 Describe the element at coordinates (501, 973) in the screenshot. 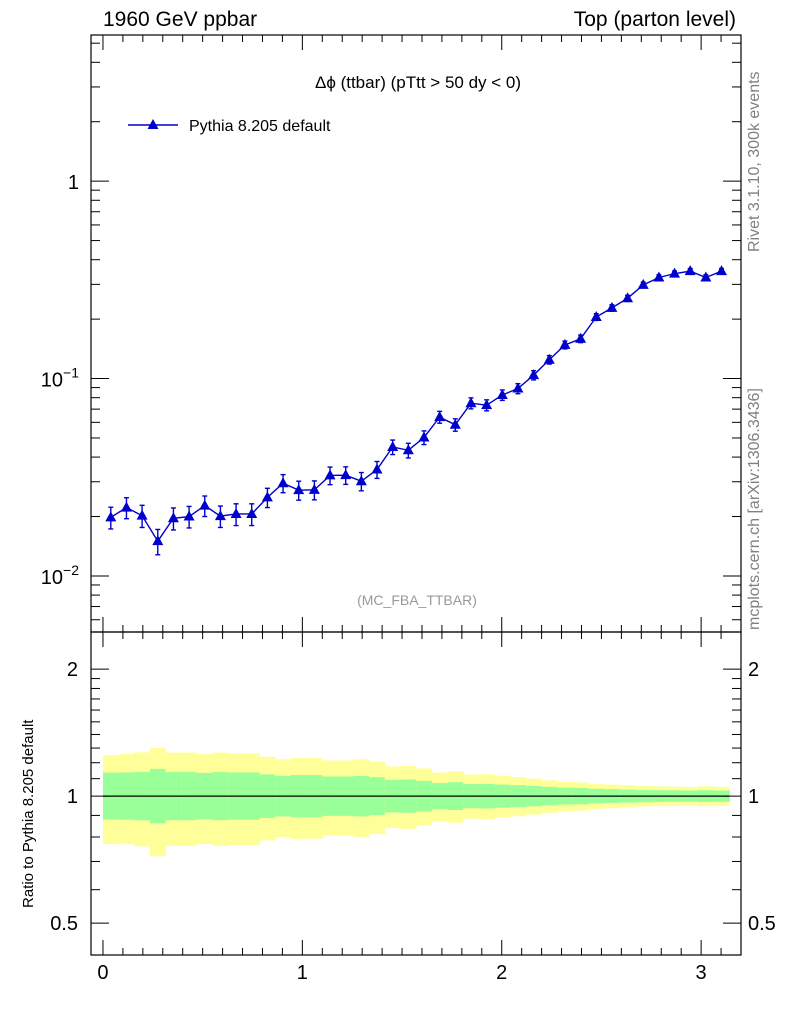

I see `x-tick-label: 2` at that location.